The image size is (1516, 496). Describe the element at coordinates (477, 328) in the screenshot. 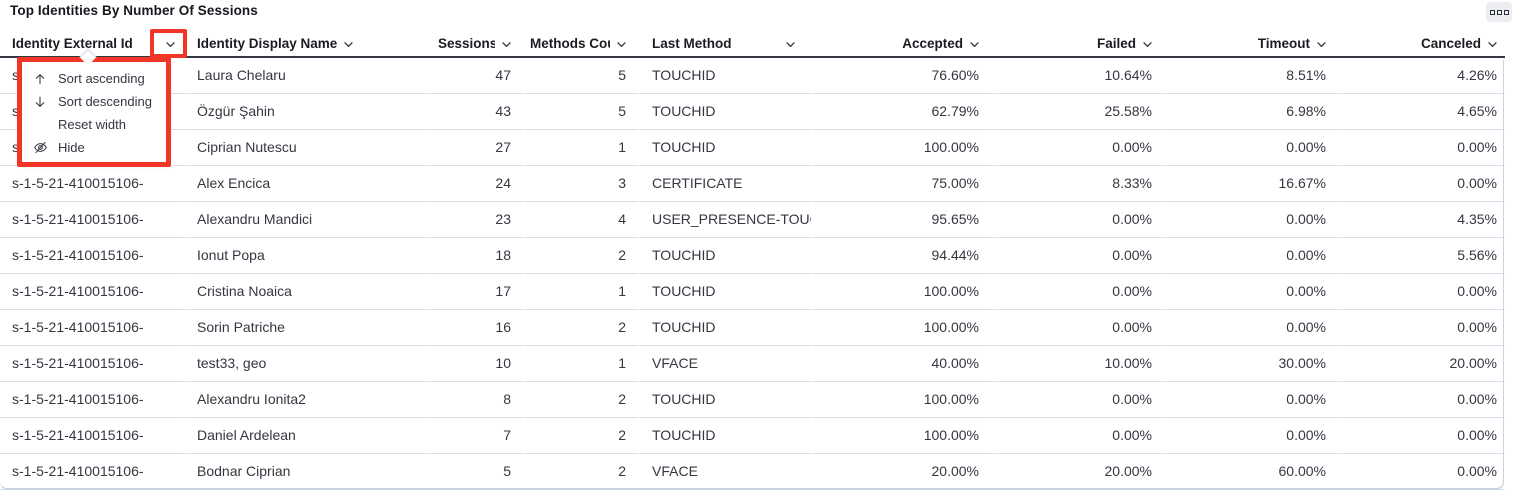

I see `table-cell: 16` at that location.